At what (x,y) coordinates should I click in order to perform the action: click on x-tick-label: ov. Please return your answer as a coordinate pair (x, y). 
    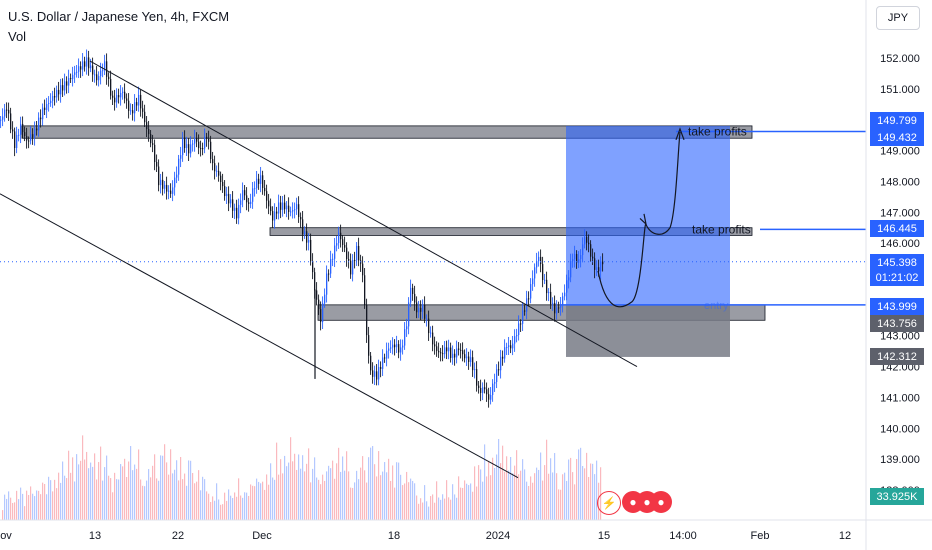
    Looking at the image, I should click on (6, 536).